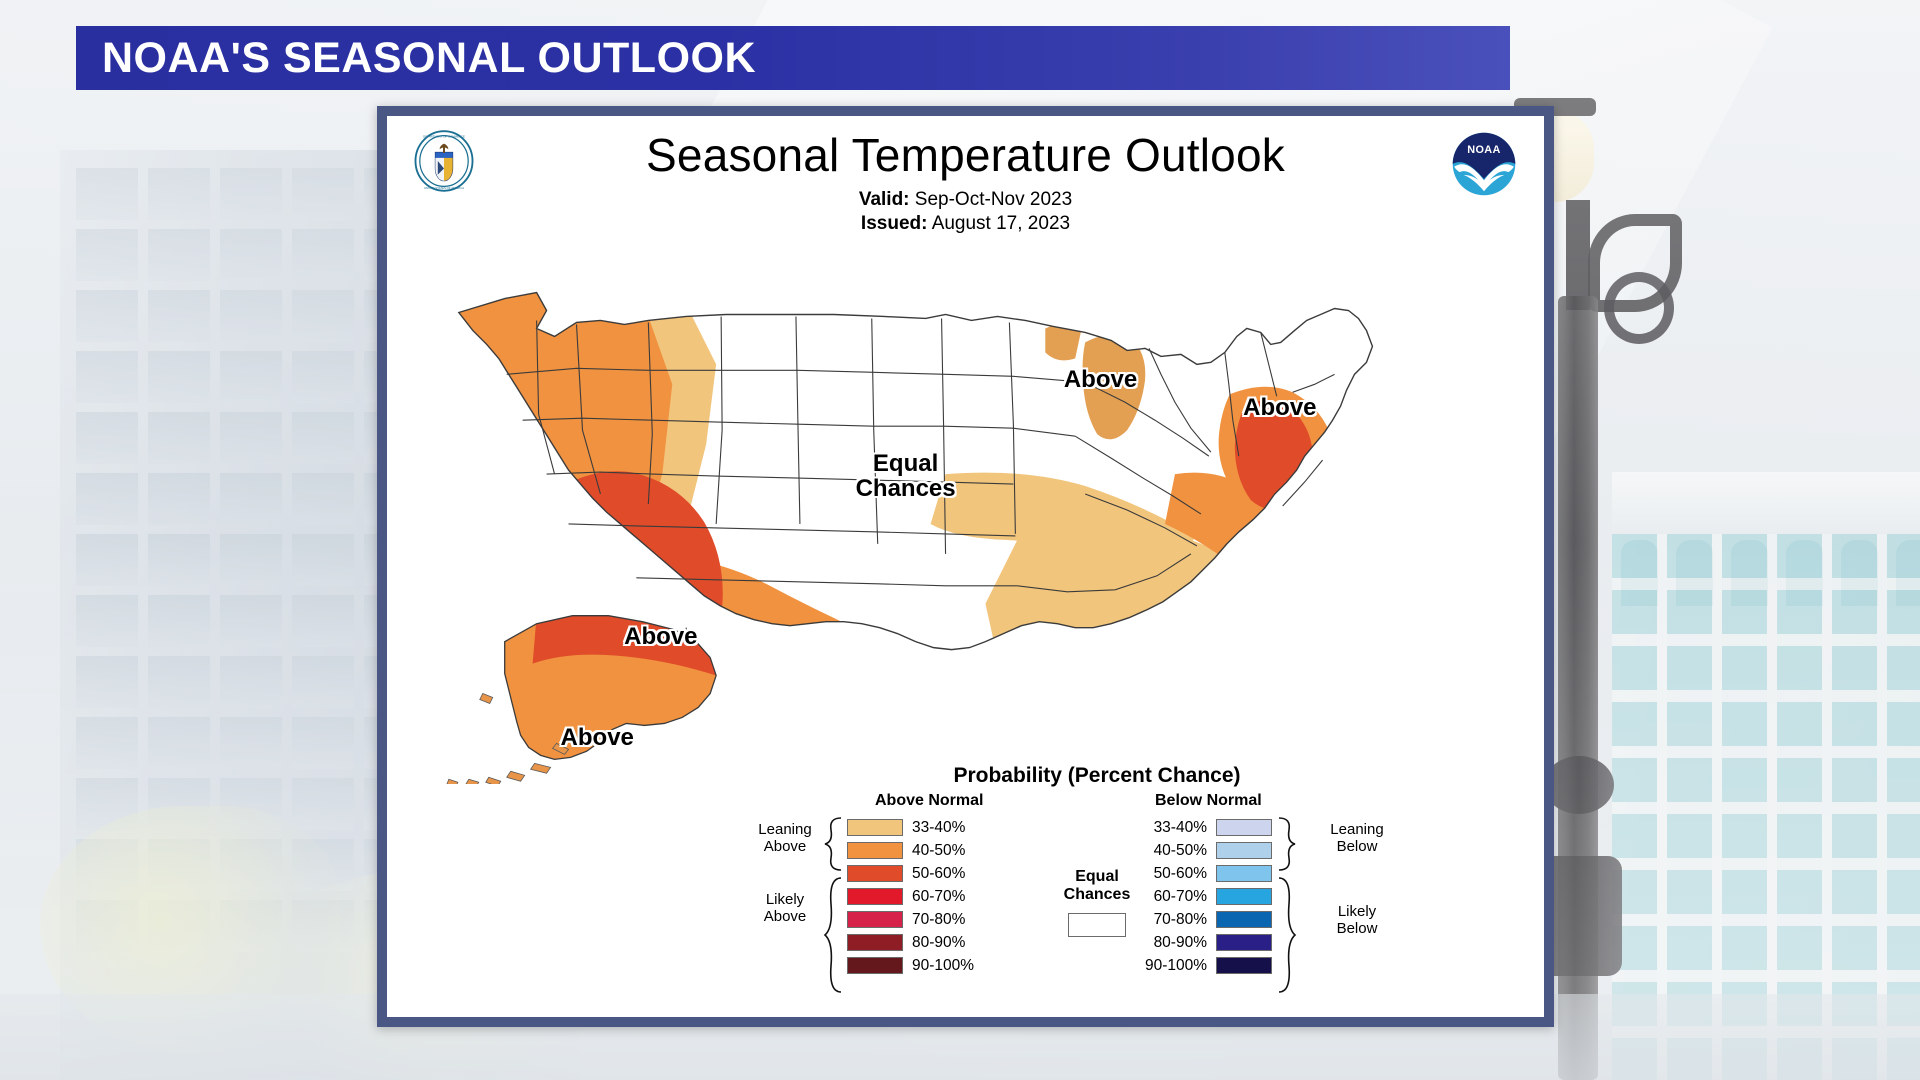 The width and height of the screenshot is (1920, 1080). I want to click on legend-percent-below-60-70%: 60-70%, so click(1180, 896).